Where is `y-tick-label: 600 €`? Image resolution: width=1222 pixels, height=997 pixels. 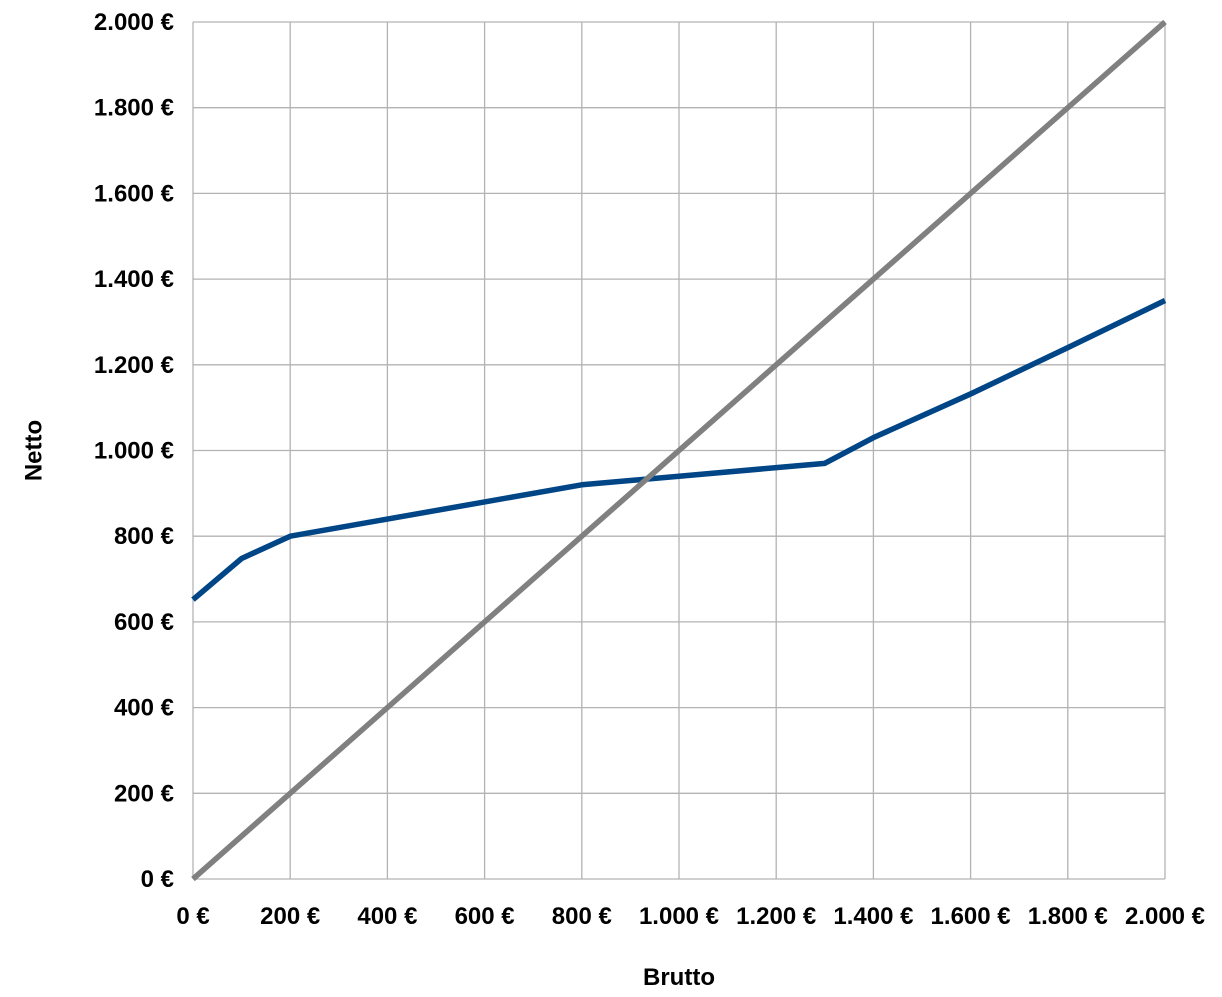
y-tick-label: 600 € is located at coordinates (144, 622).